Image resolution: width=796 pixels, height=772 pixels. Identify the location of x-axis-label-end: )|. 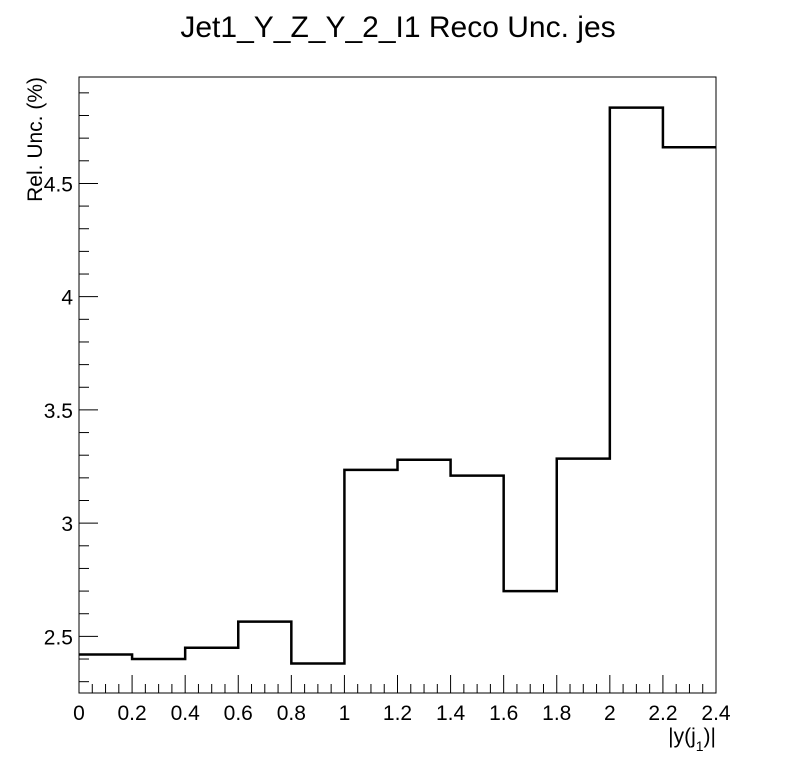
(710, 736).